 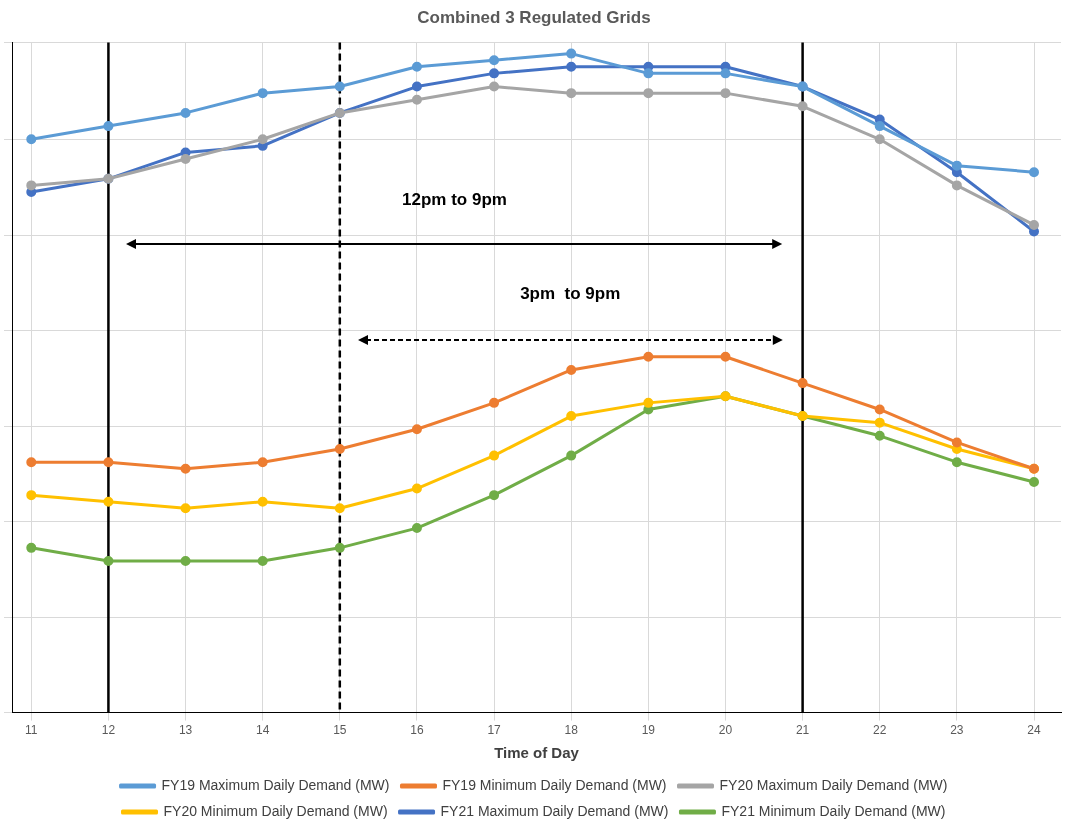 I want to click on x-tick-label: 18, so click(x=571, y=730).